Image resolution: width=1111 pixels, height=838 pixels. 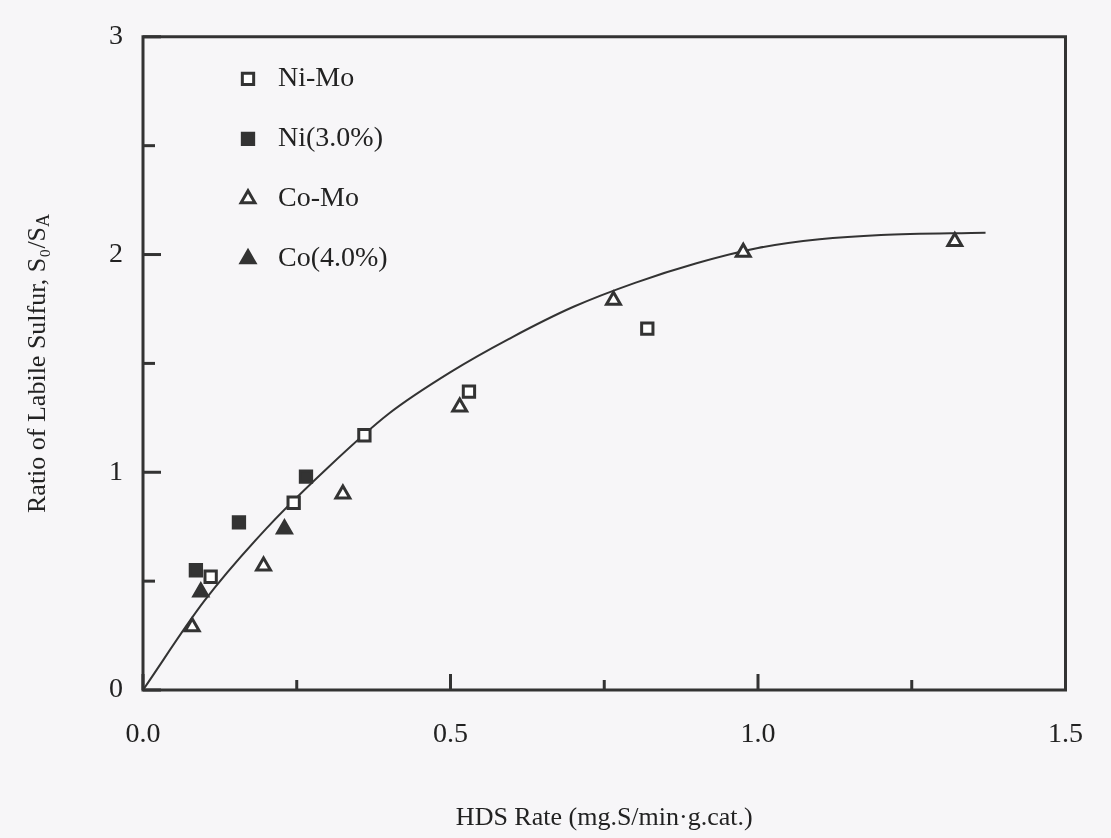 I want to click on legend-label: Co-Mo, so click(x=318, y=197).